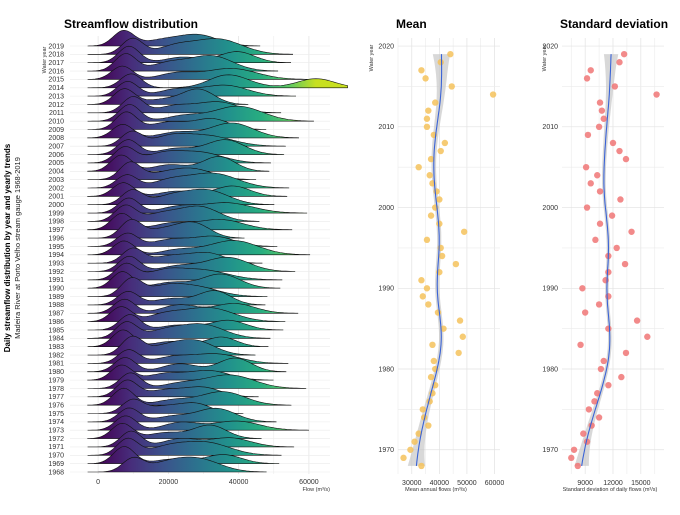 The image size is (680, 515). What do you see at coordinates (372, 57) in the screenshot?
I see `mean-y-label: Water year` at bounding box center [372, 57].